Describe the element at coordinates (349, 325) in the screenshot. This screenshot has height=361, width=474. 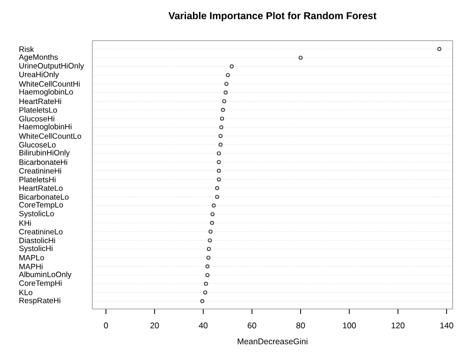
I see `x-tick-label: 100` at that location.